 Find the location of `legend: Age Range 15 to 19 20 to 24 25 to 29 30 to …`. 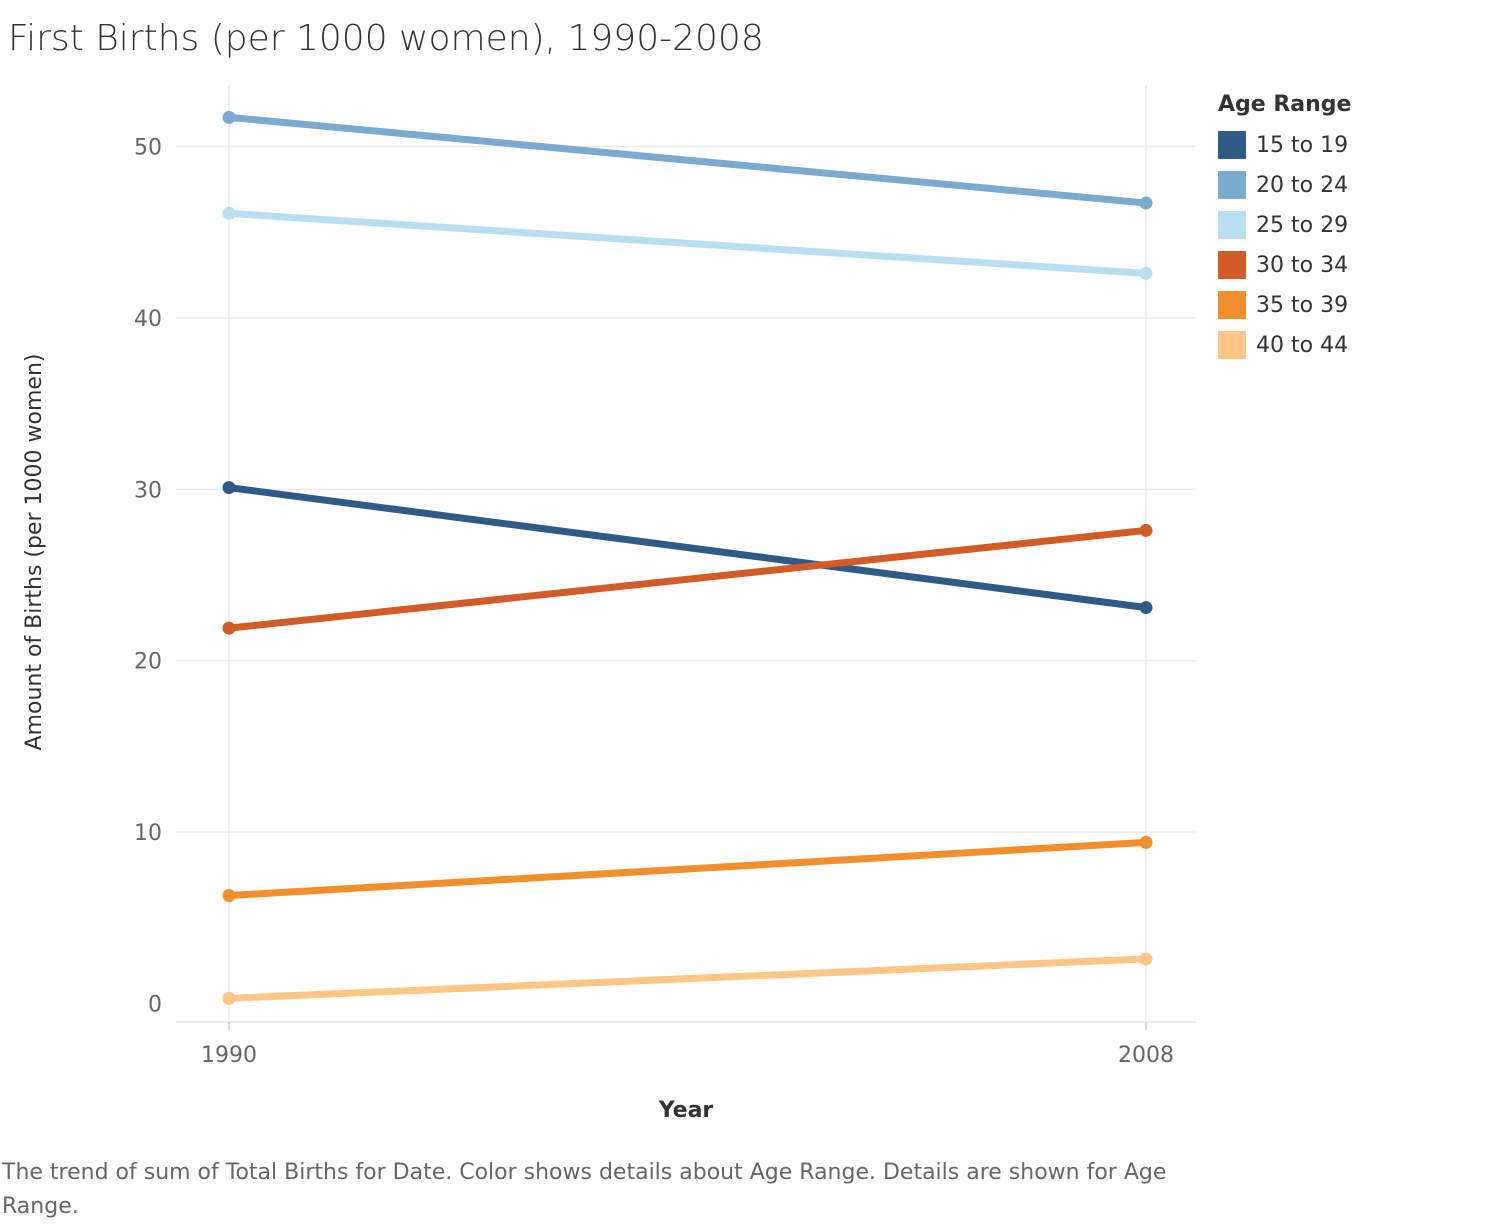

legend: Age Range 15 to 19 20 to 24 25 to 29 30 to … is located at coordinates (1284, 228).